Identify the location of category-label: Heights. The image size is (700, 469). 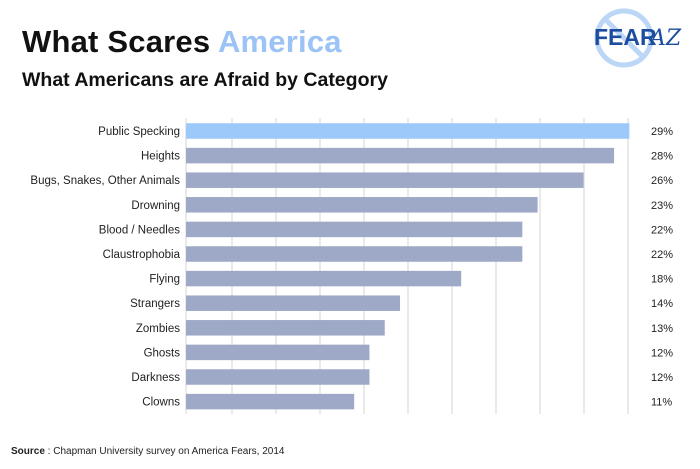
(160, 157).